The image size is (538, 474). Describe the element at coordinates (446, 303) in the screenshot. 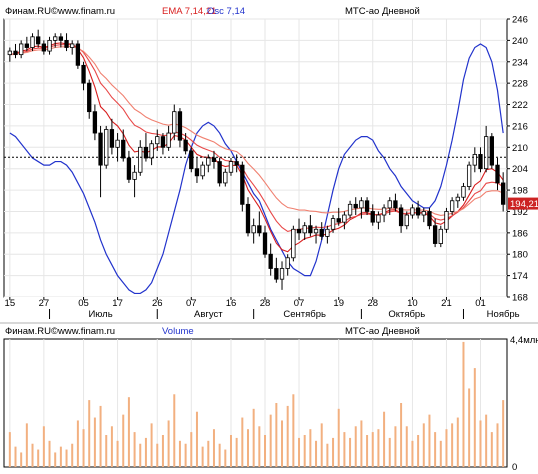

I see `day-tick-label: 21` at that location.